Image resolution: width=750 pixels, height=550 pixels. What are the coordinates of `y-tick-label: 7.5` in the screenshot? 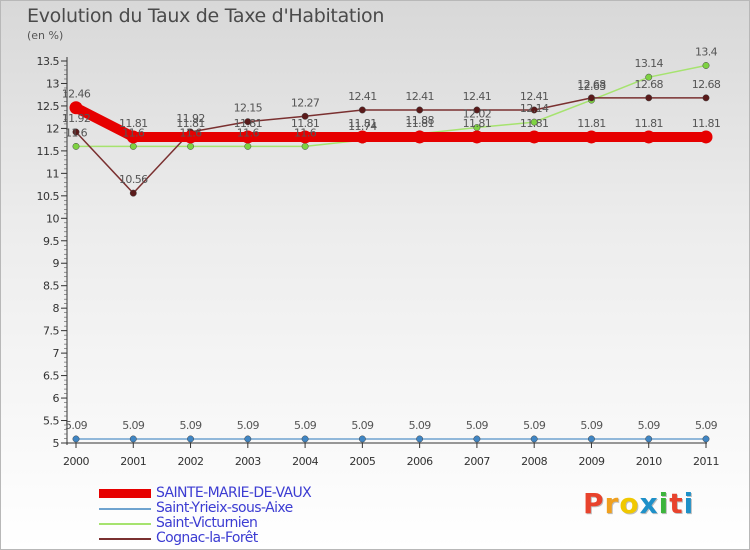 It's located at (51, 331).